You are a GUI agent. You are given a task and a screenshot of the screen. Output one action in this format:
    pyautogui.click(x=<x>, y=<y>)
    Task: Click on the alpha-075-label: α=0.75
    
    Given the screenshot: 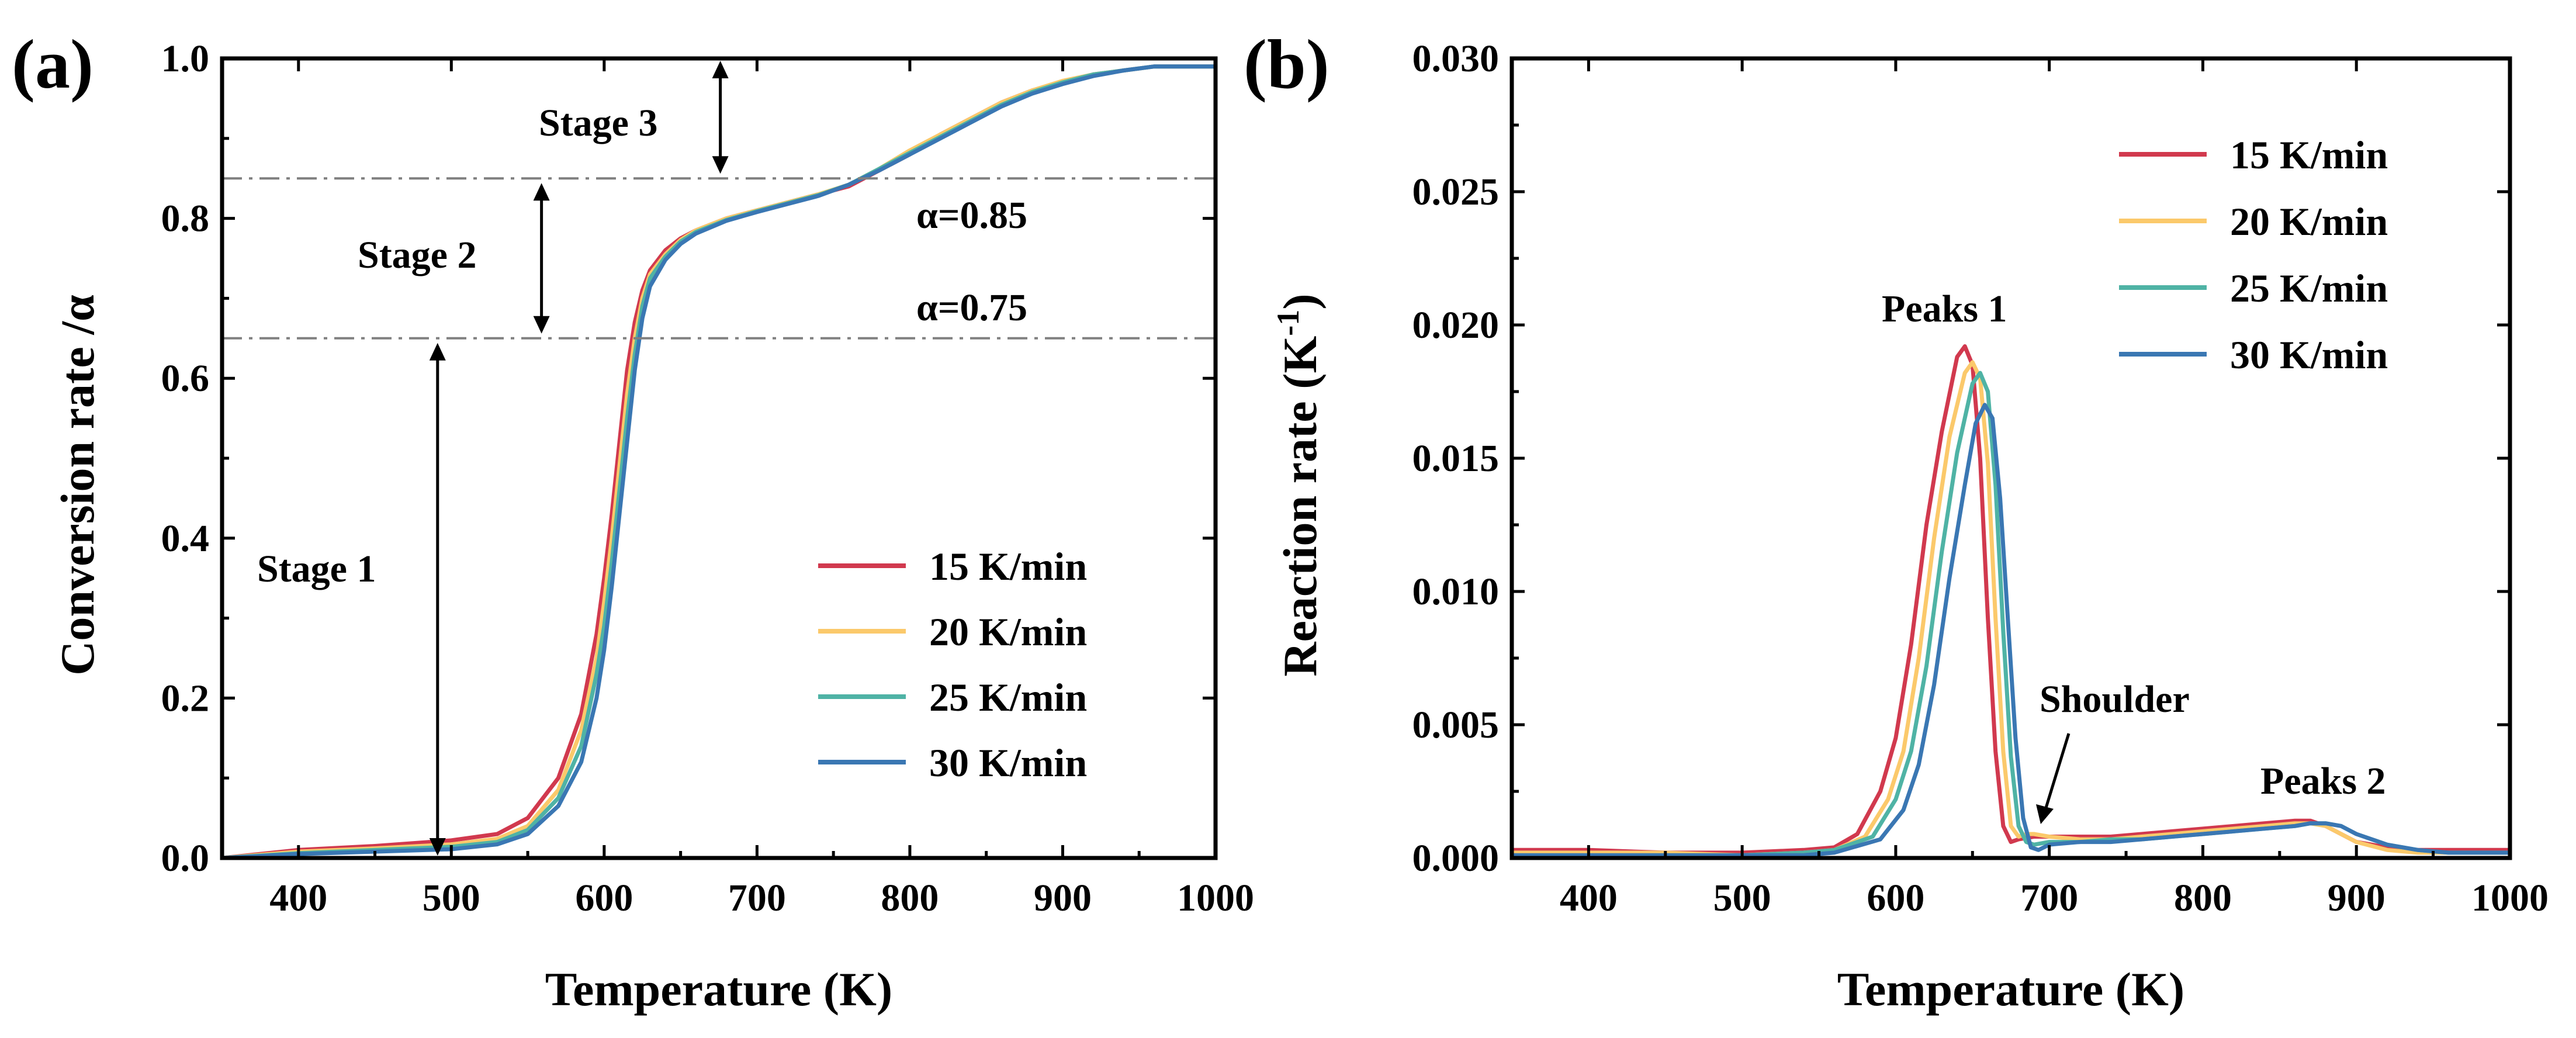 What is the action you would take?
    pyautogui.click(x=971, y=307)
    